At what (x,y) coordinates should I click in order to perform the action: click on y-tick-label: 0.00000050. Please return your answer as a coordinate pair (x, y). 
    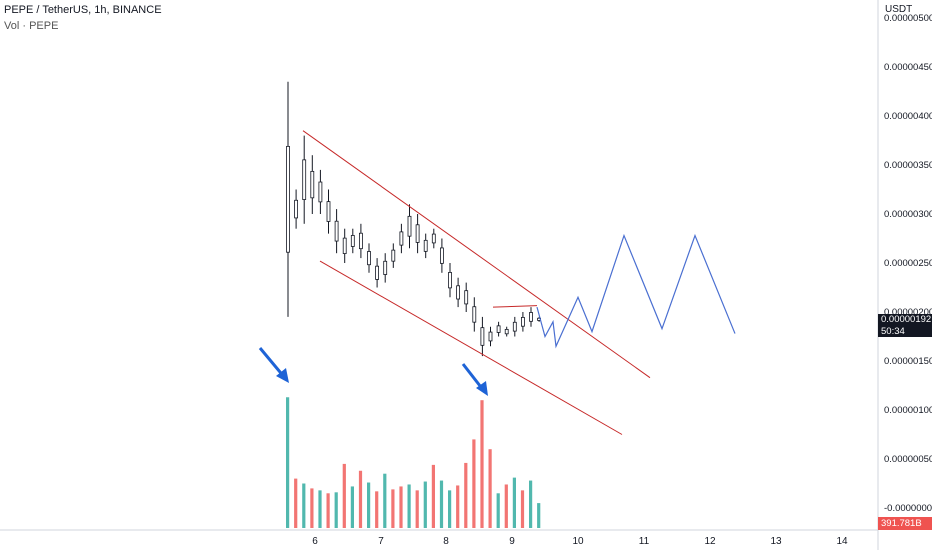
    Looking at the image, I should click on (908, 459).